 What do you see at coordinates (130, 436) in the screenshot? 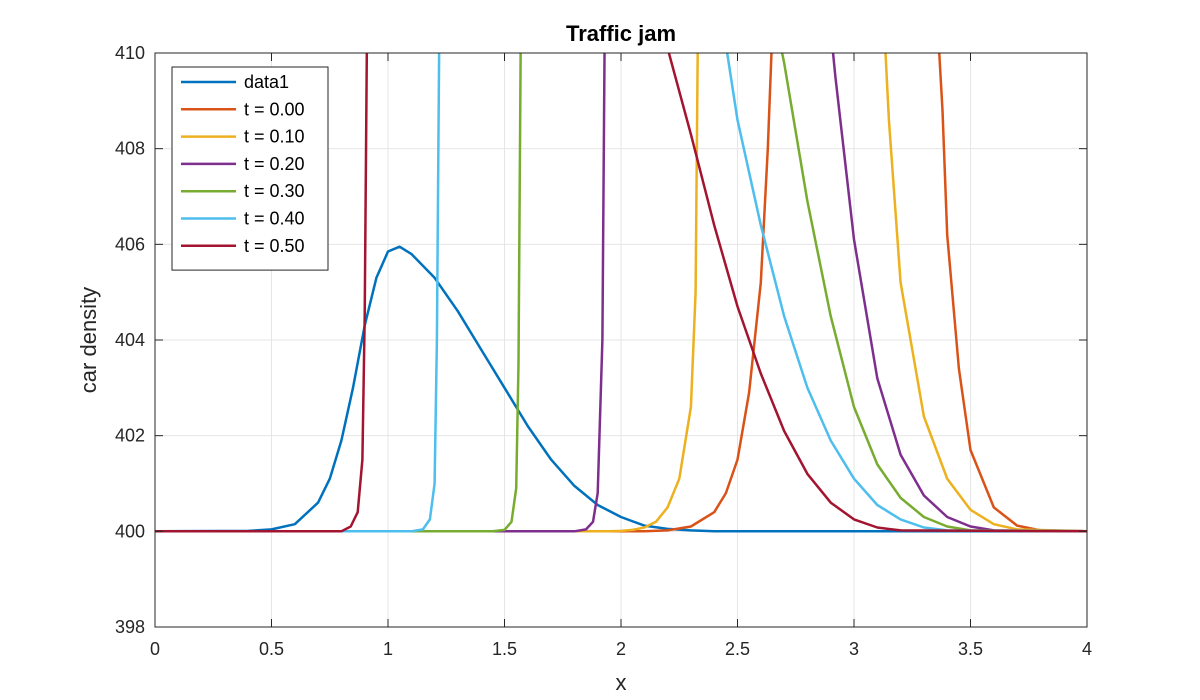
I see `y-tick-label: 402` at bounding box center [130, 436].